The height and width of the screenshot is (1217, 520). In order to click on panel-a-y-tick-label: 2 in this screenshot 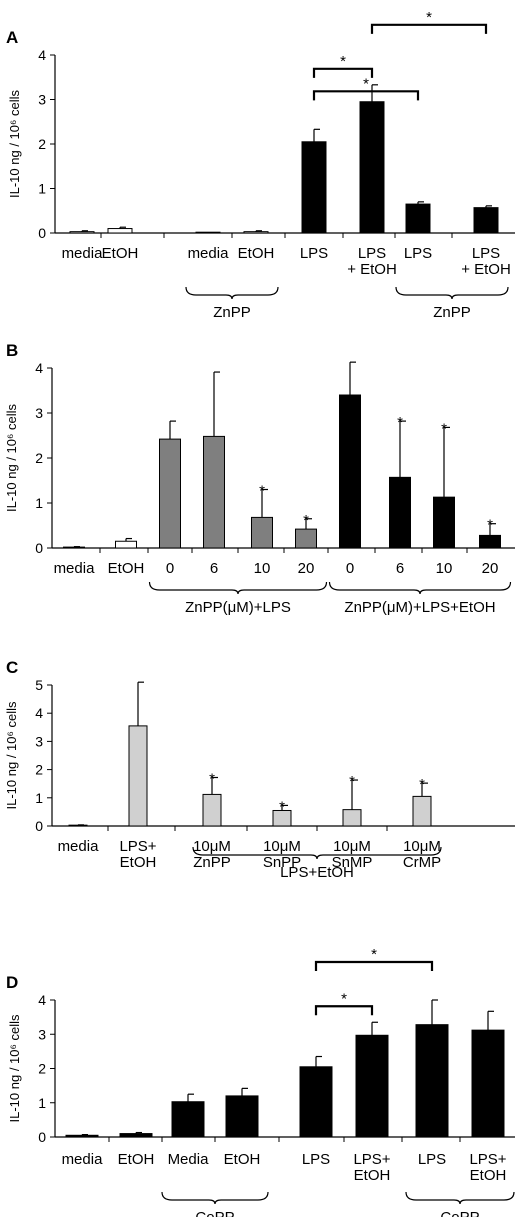, I will do `click(42, 144)`.